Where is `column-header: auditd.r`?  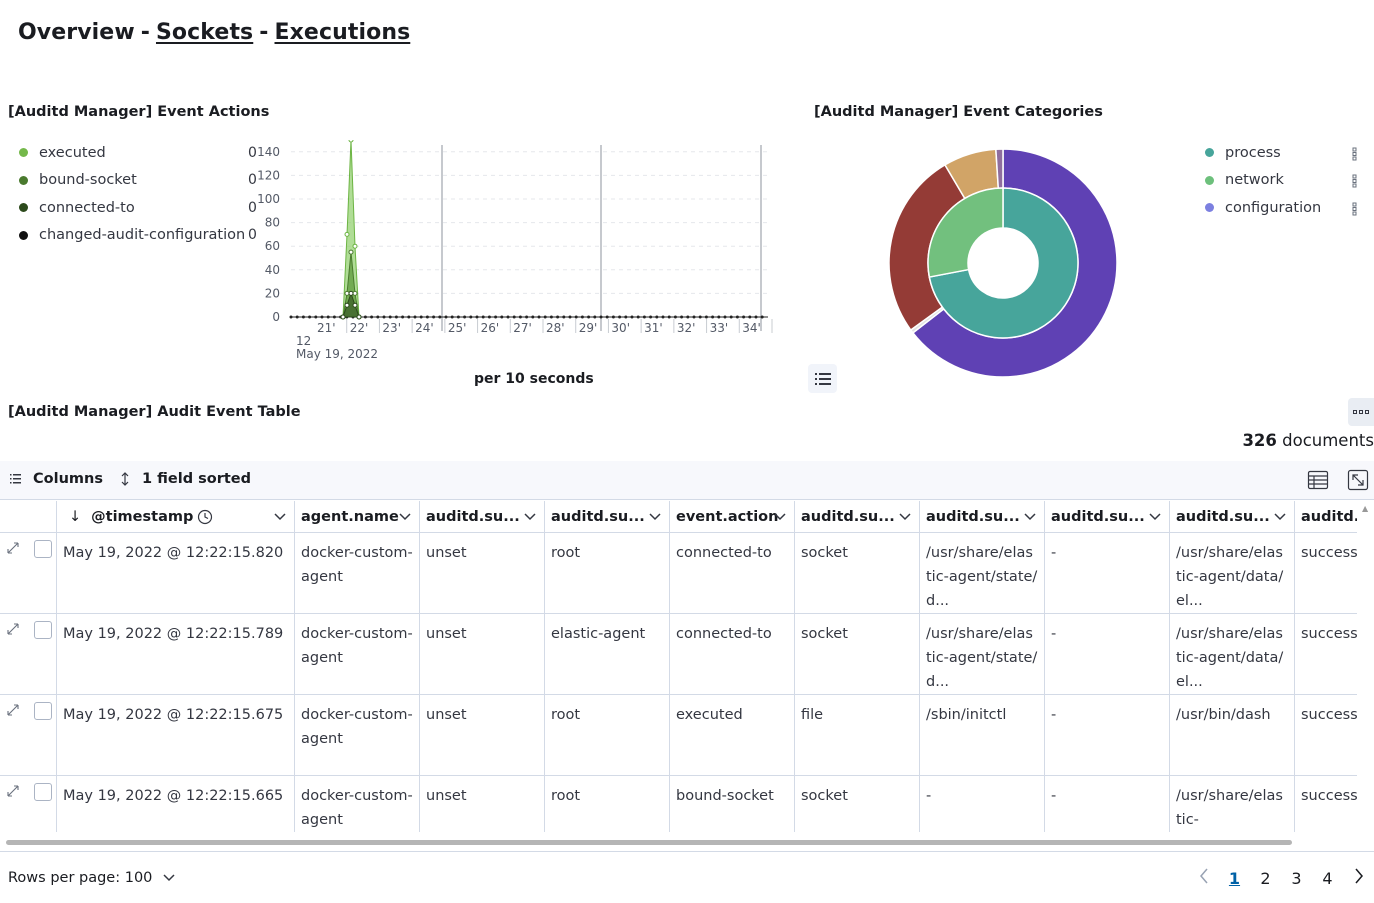 column-header: auditd.r is located at coordinates (1326, 516).